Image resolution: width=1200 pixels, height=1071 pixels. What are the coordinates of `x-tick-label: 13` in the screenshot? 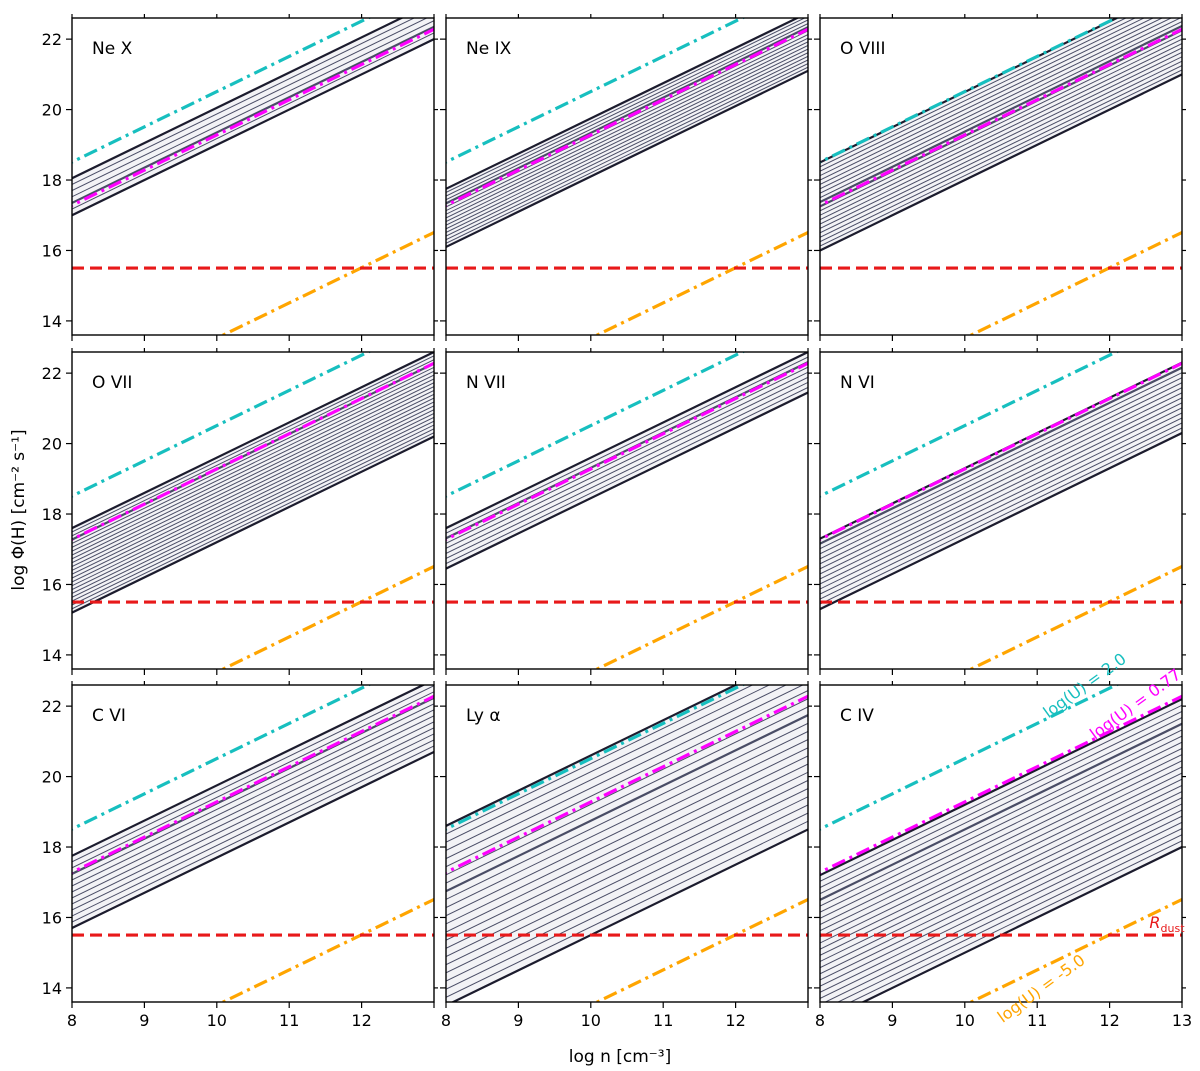 It's located at (1182, 1020).